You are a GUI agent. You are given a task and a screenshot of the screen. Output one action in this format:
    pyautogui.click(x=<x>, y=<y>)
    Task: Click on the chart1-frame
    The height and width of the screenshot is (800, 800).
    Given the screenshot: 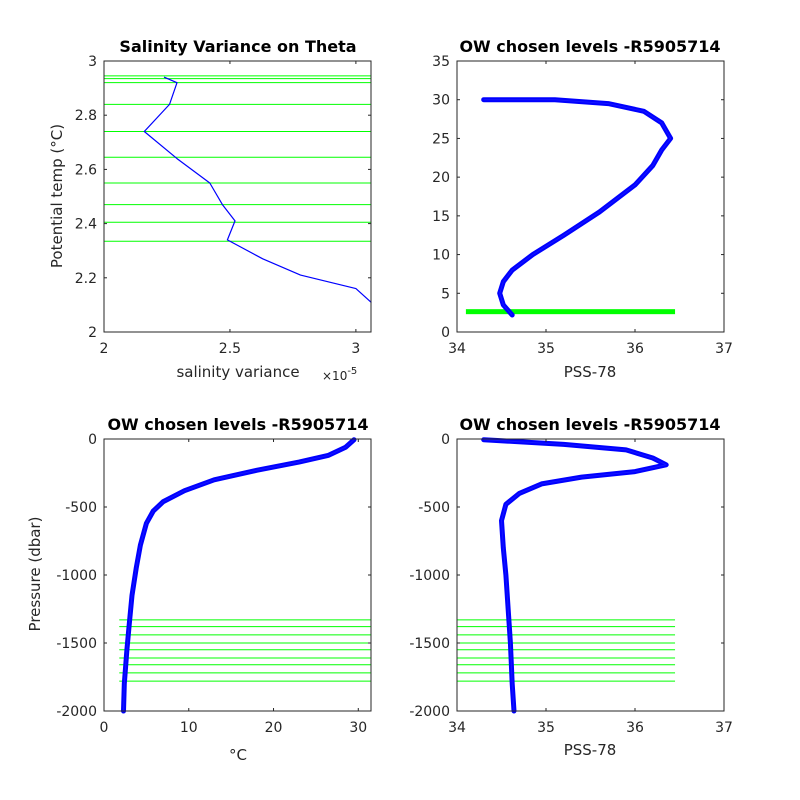 What is the action you would take?
    pyautogui.click(x=237, y=196)
    